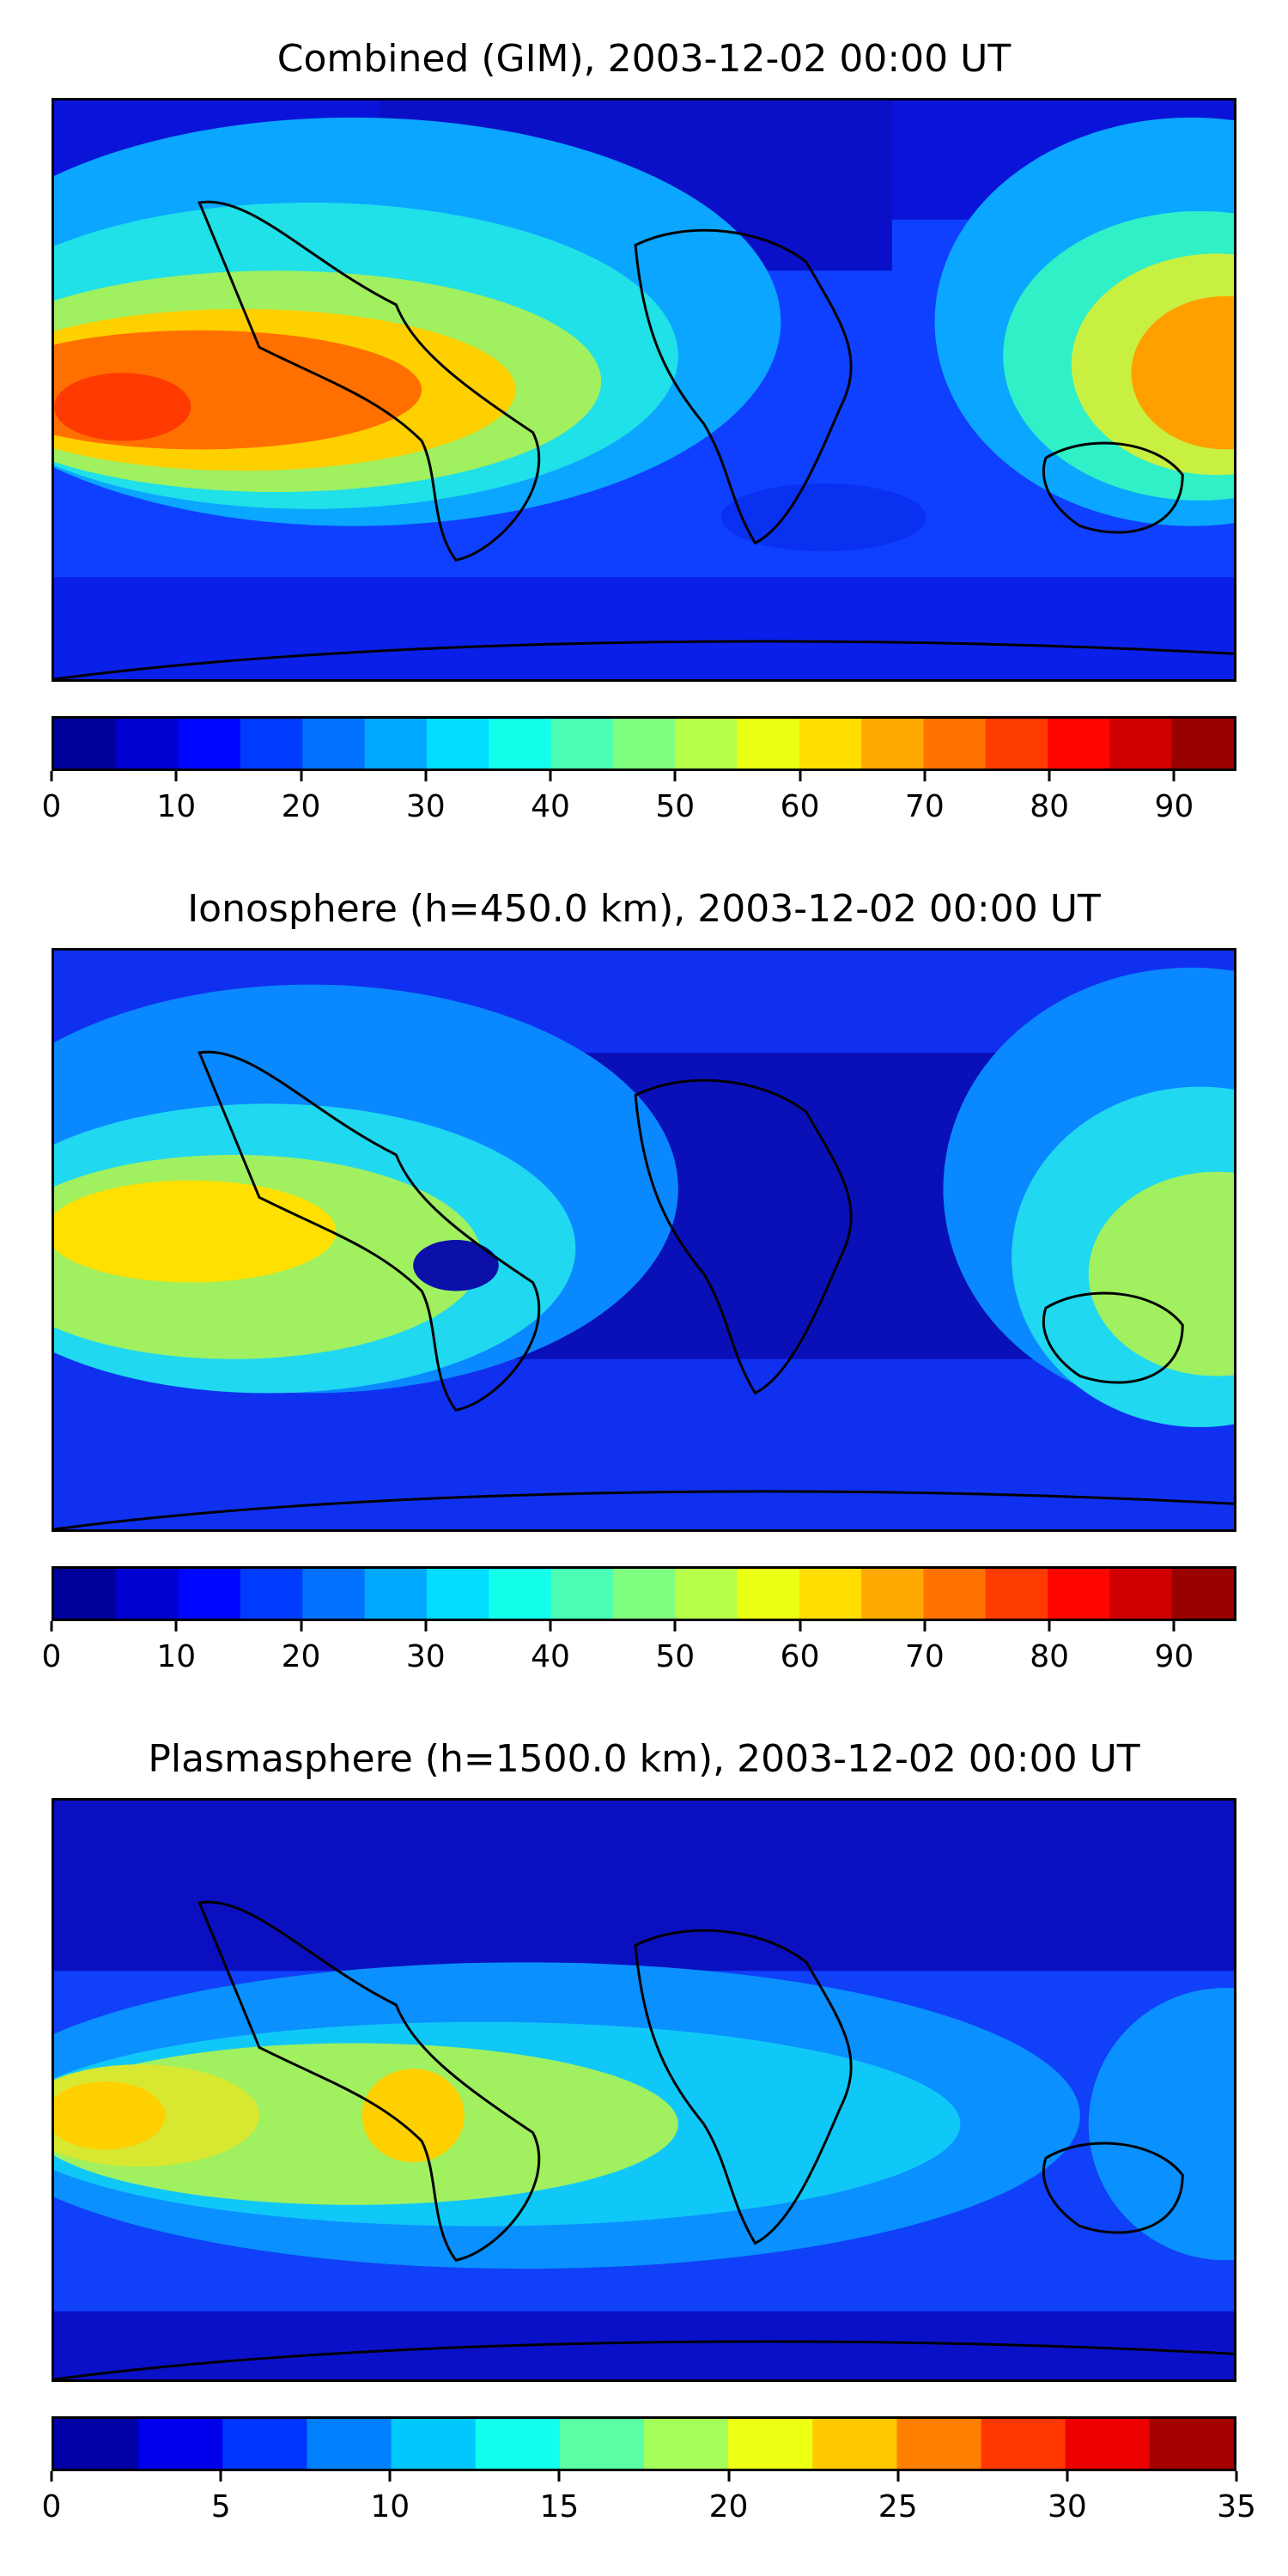  Describe the element at coordinates (925, 806) in the screenshot. I see `colorbar-tick-label: 70` at that location.